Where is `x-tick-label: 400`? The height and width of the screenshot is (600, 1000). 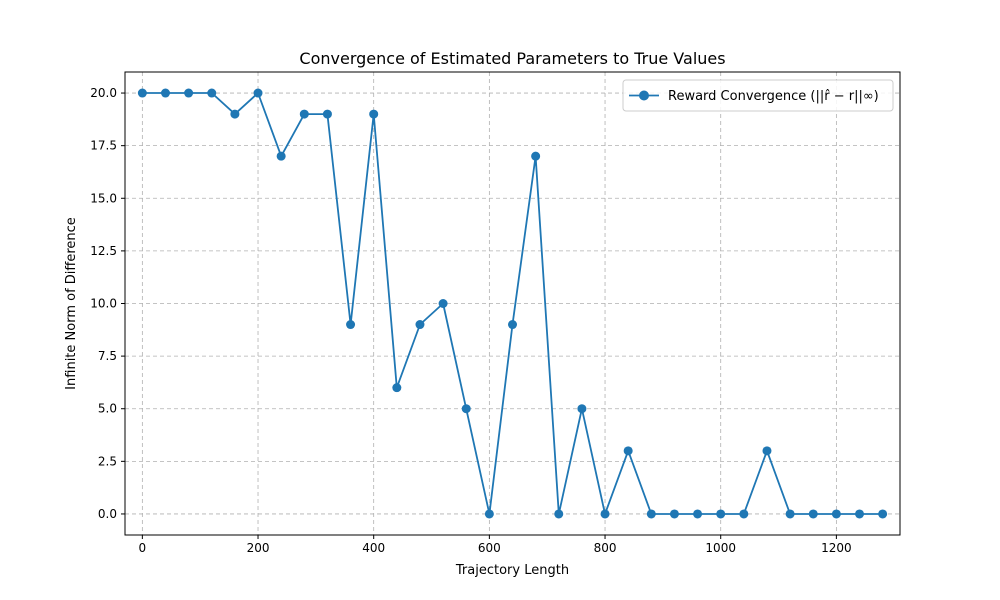
x-tick-label: 400 is located at coordinates (373, 548).